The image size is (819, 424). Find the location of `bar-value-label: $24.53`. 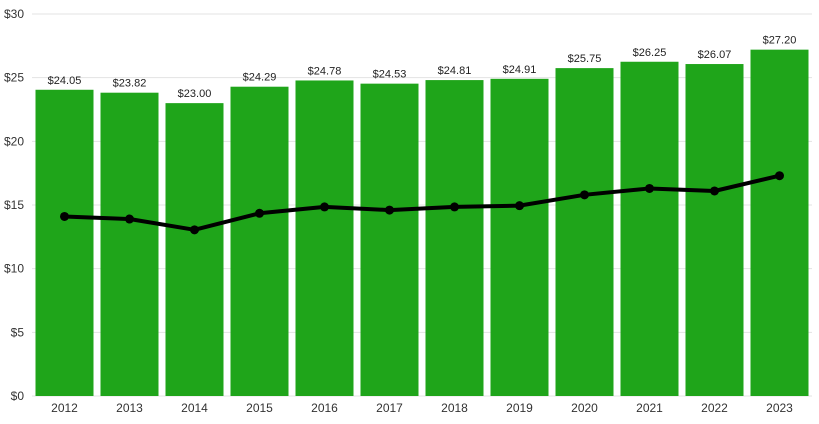

bar-value-label: $24.53 is located at coordinates (390, 75).